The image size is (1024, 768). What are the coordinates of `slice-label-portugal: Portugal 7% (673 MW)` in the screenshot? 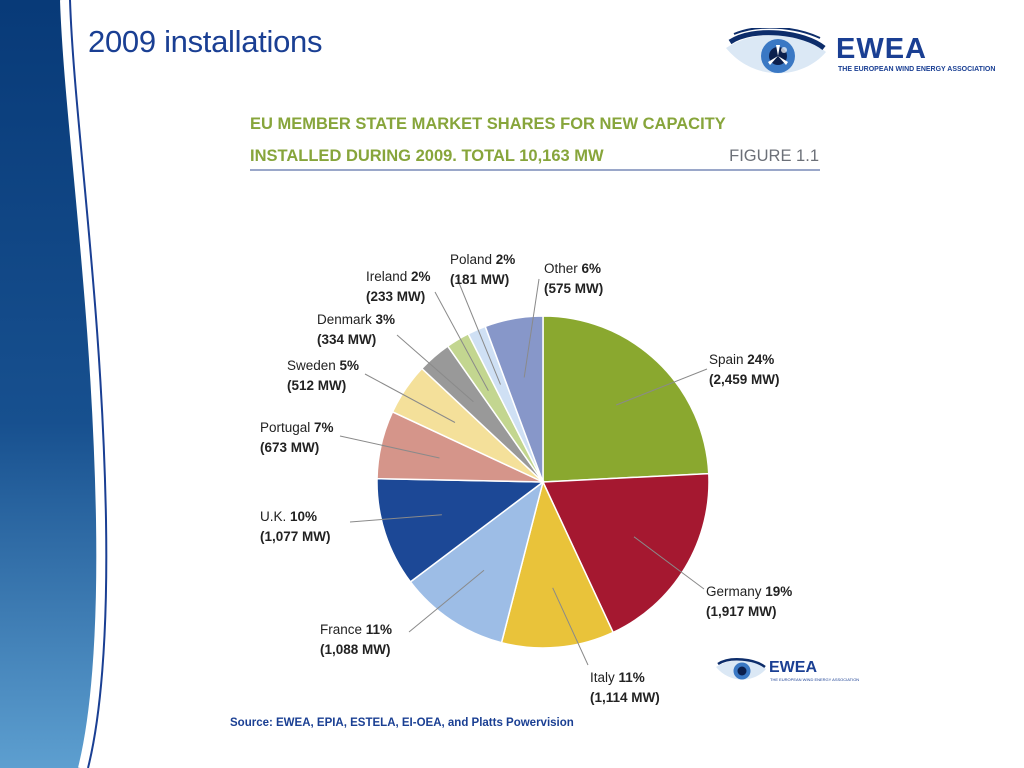 It's located at (297, 438).